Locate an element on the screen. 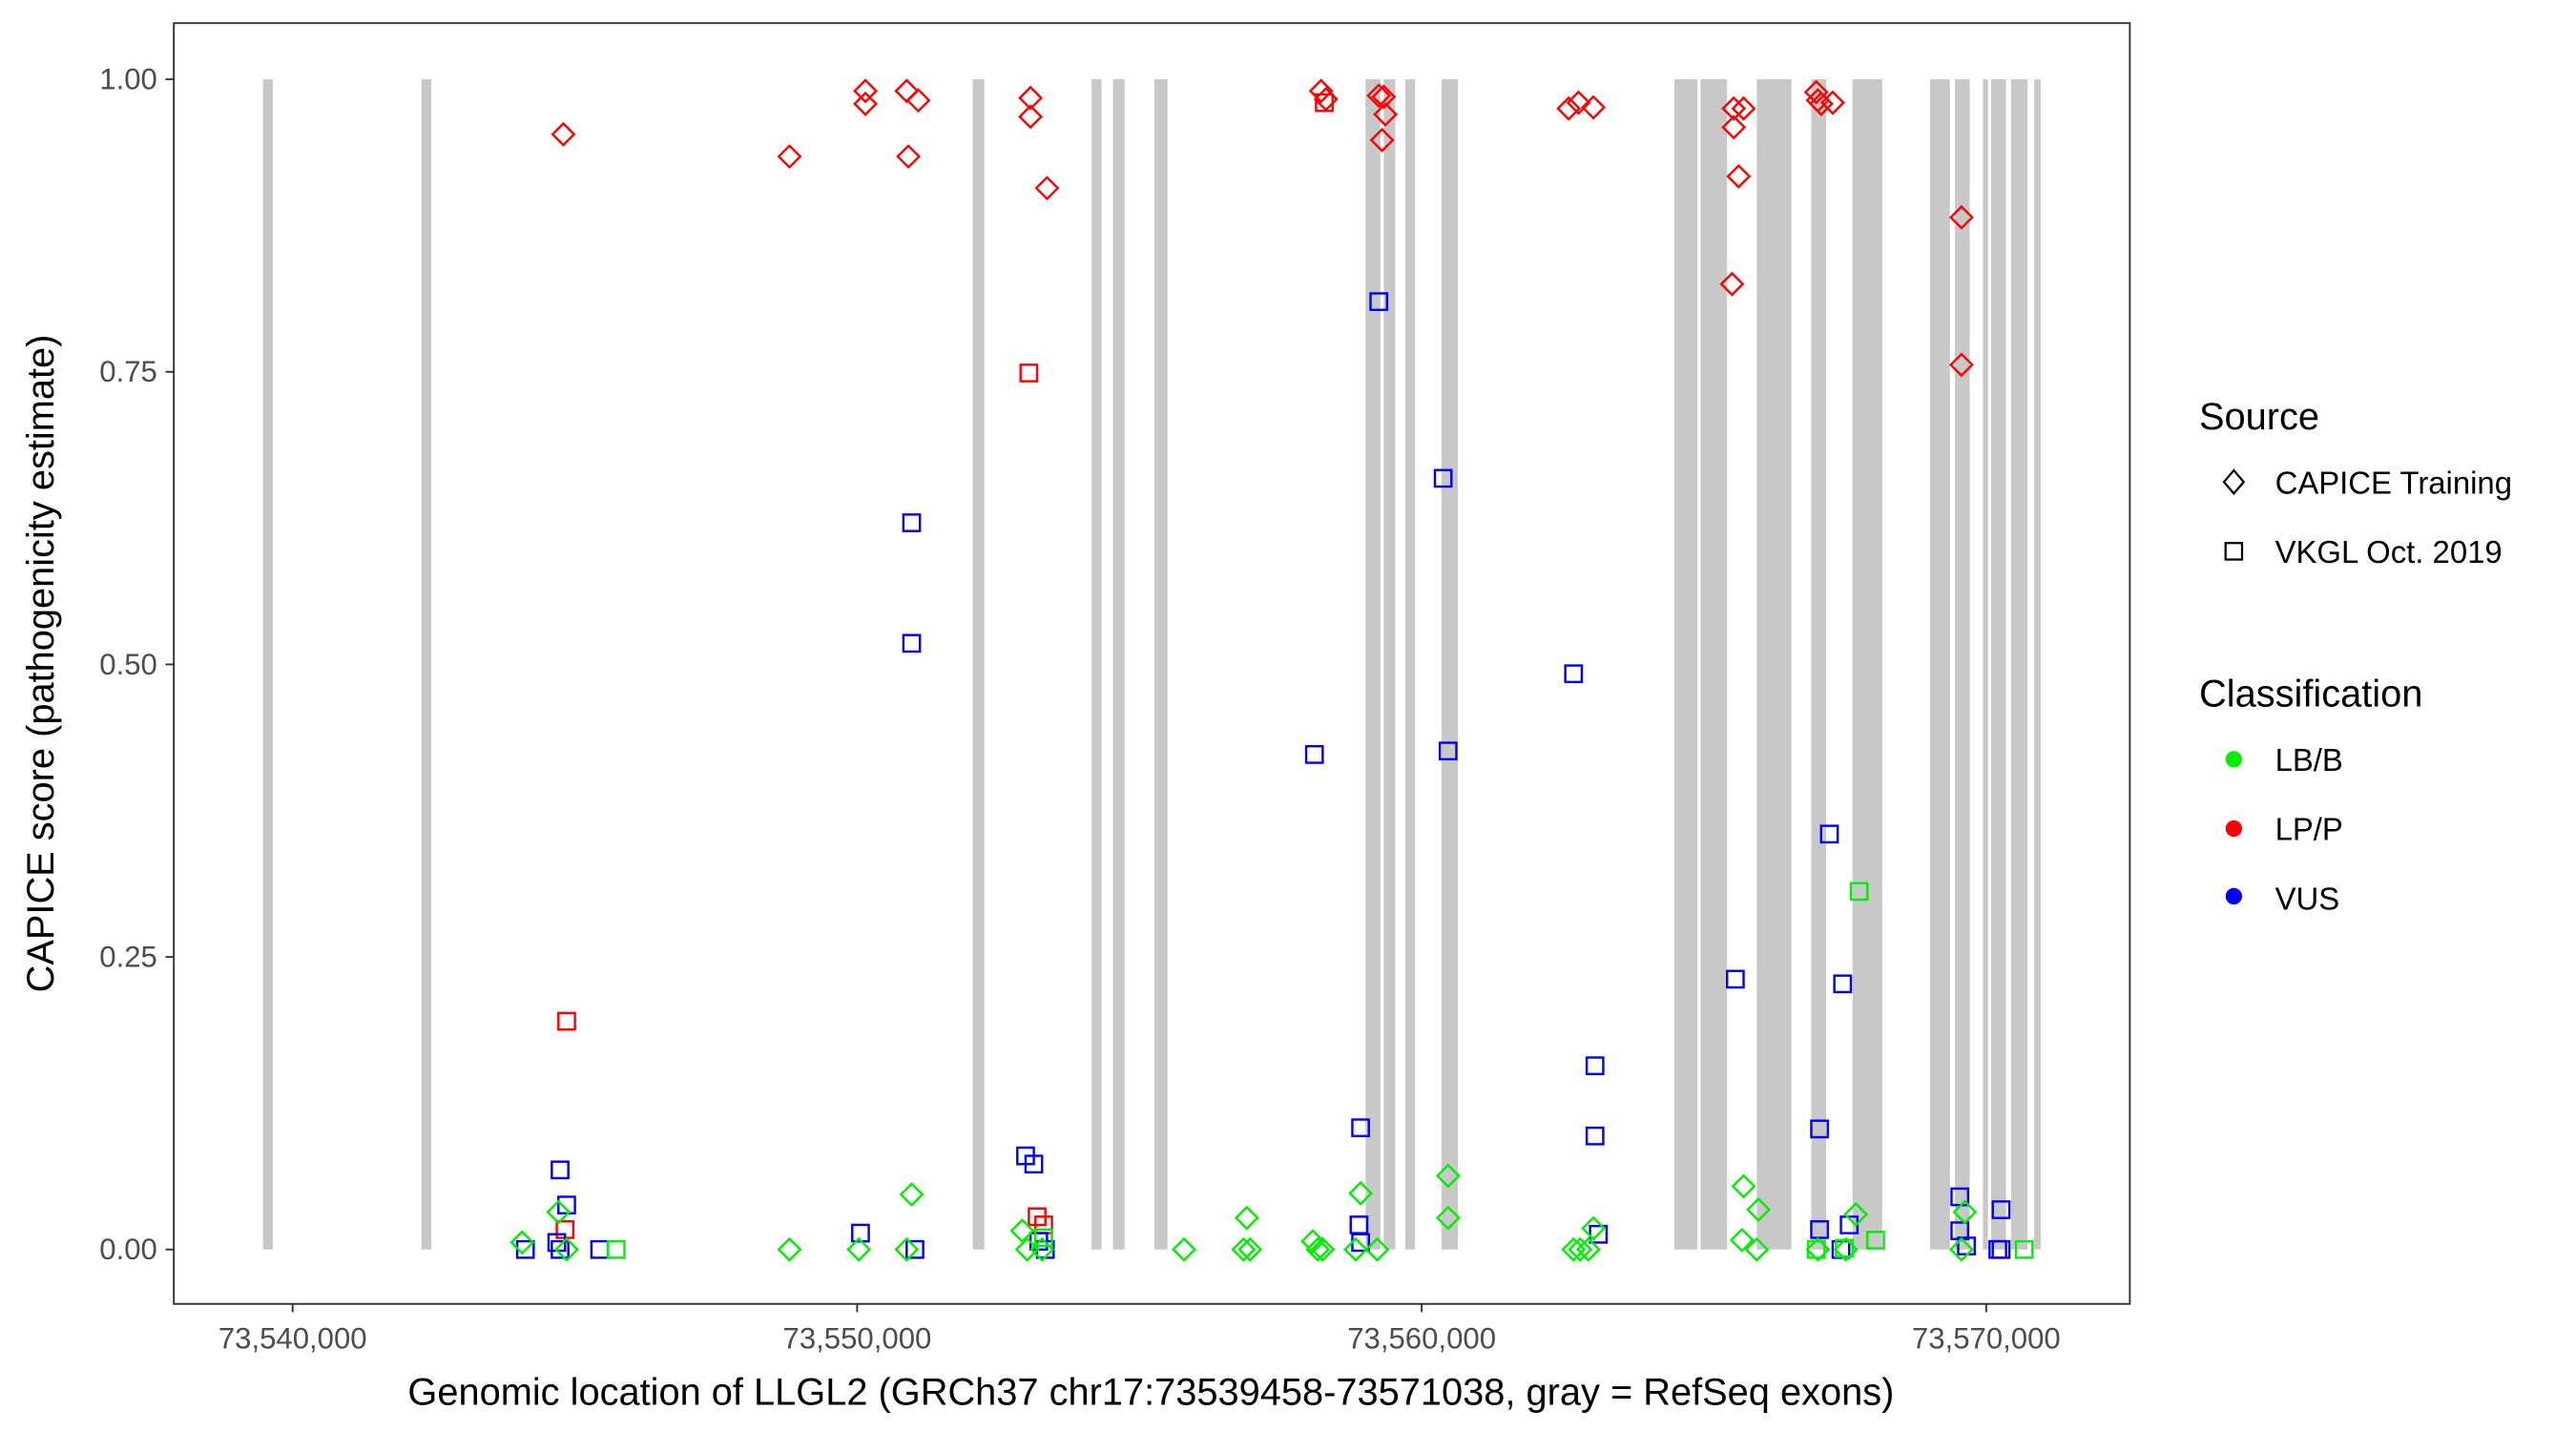 Image resolution: width=2576 pixels, height=1431 pixels. y-tick-label: 0.00 is located at coordinates (128, 1249).